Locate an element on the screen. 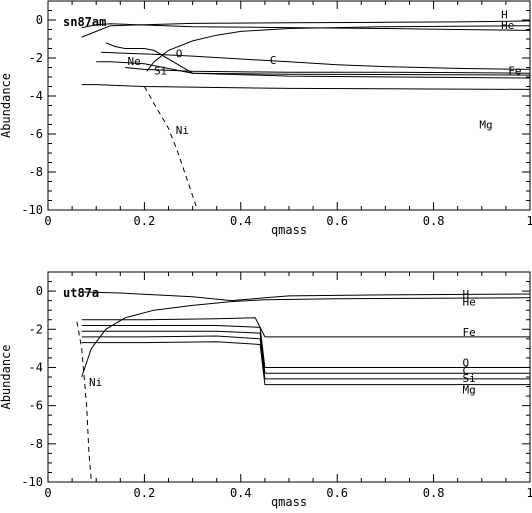 The width and height of the screenshot is (532, 513). series-label-ne: Ne is located at coordinates (134, 61).